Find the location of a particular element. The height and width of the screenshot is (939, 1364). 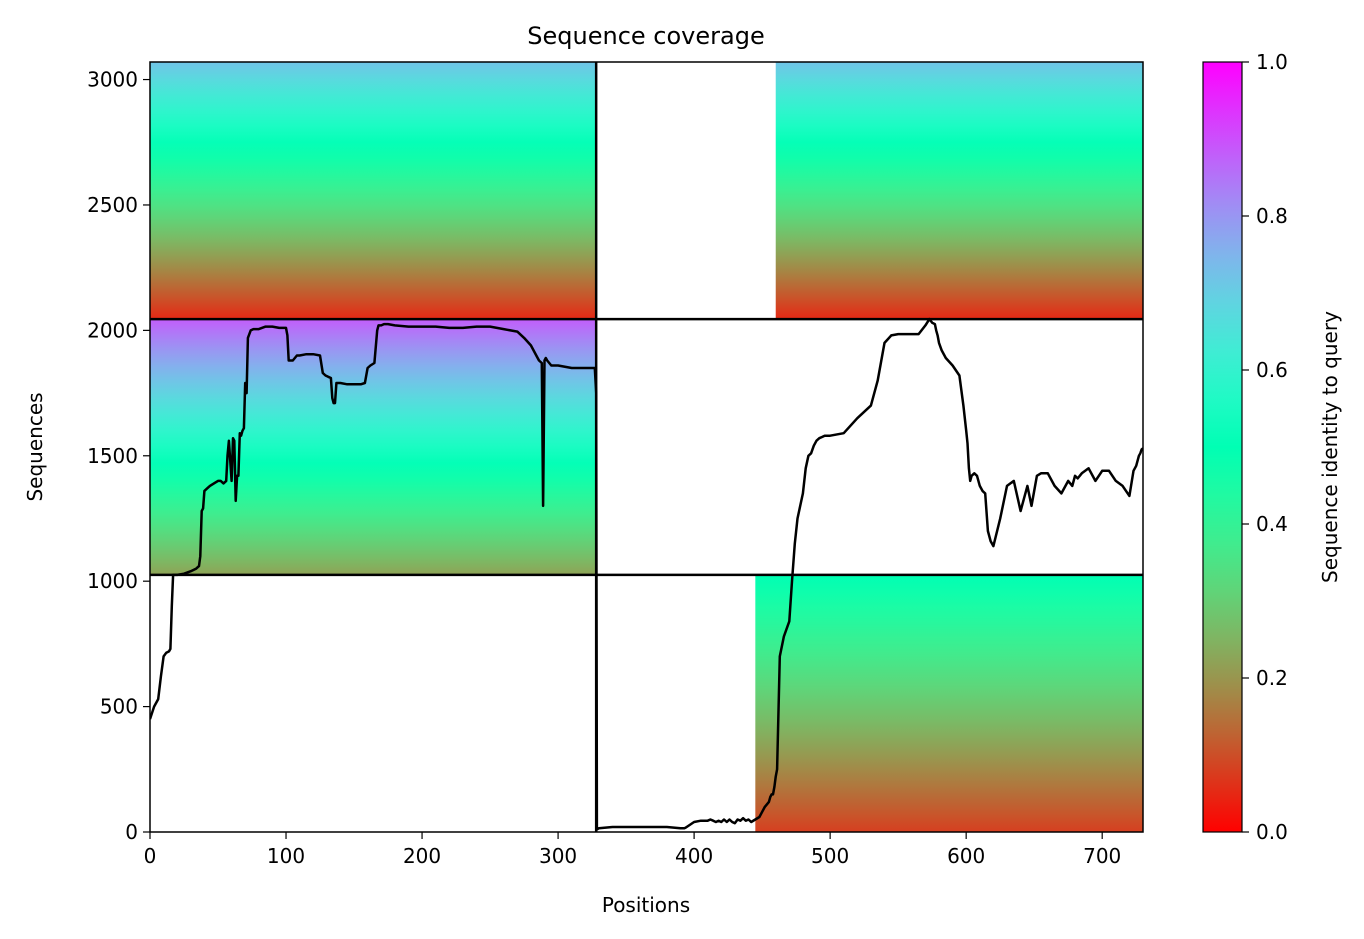

colorbar-gradient is located at coordinates (1222, 447).